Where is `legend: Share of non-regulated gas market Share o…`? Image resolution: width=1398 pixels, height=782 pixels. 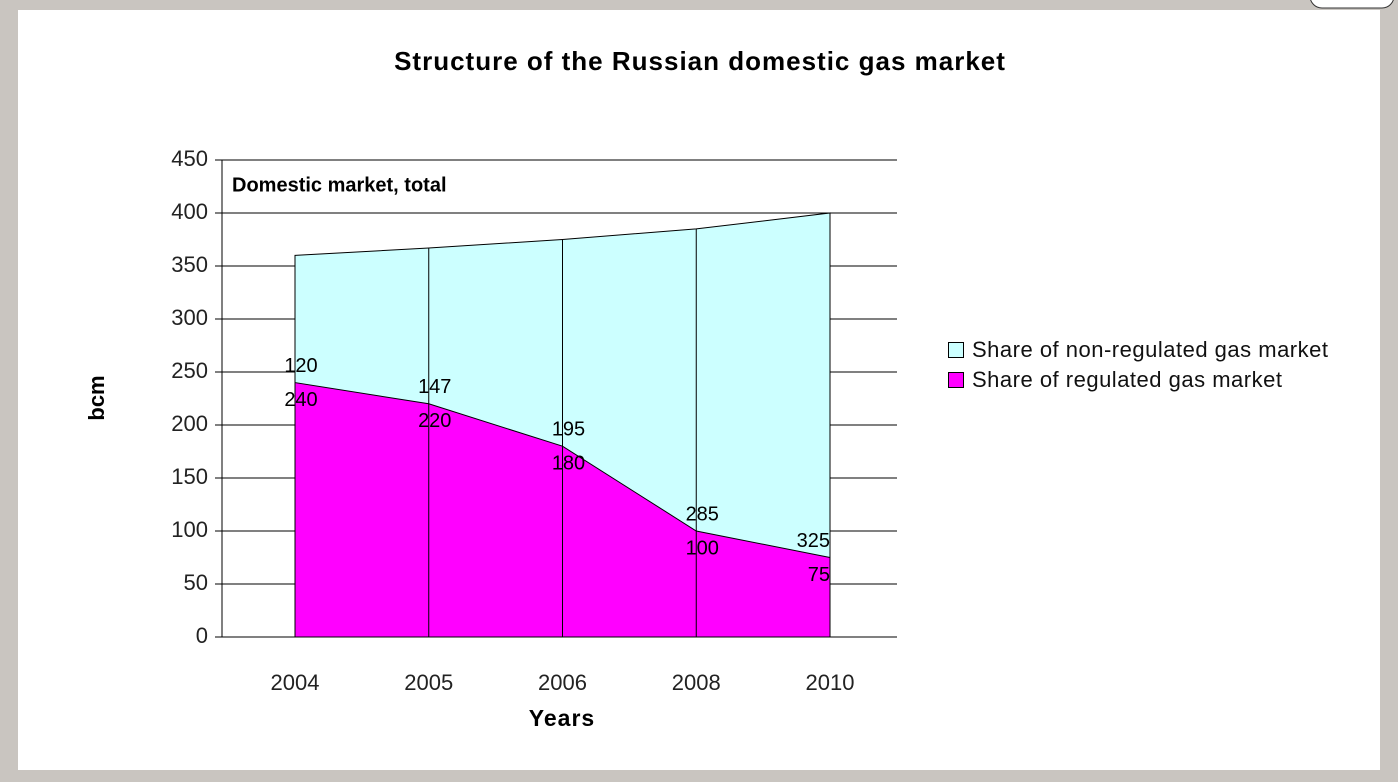 legend: Share of non-regulated gas market Share o… is located at coordinates (1155, 366).